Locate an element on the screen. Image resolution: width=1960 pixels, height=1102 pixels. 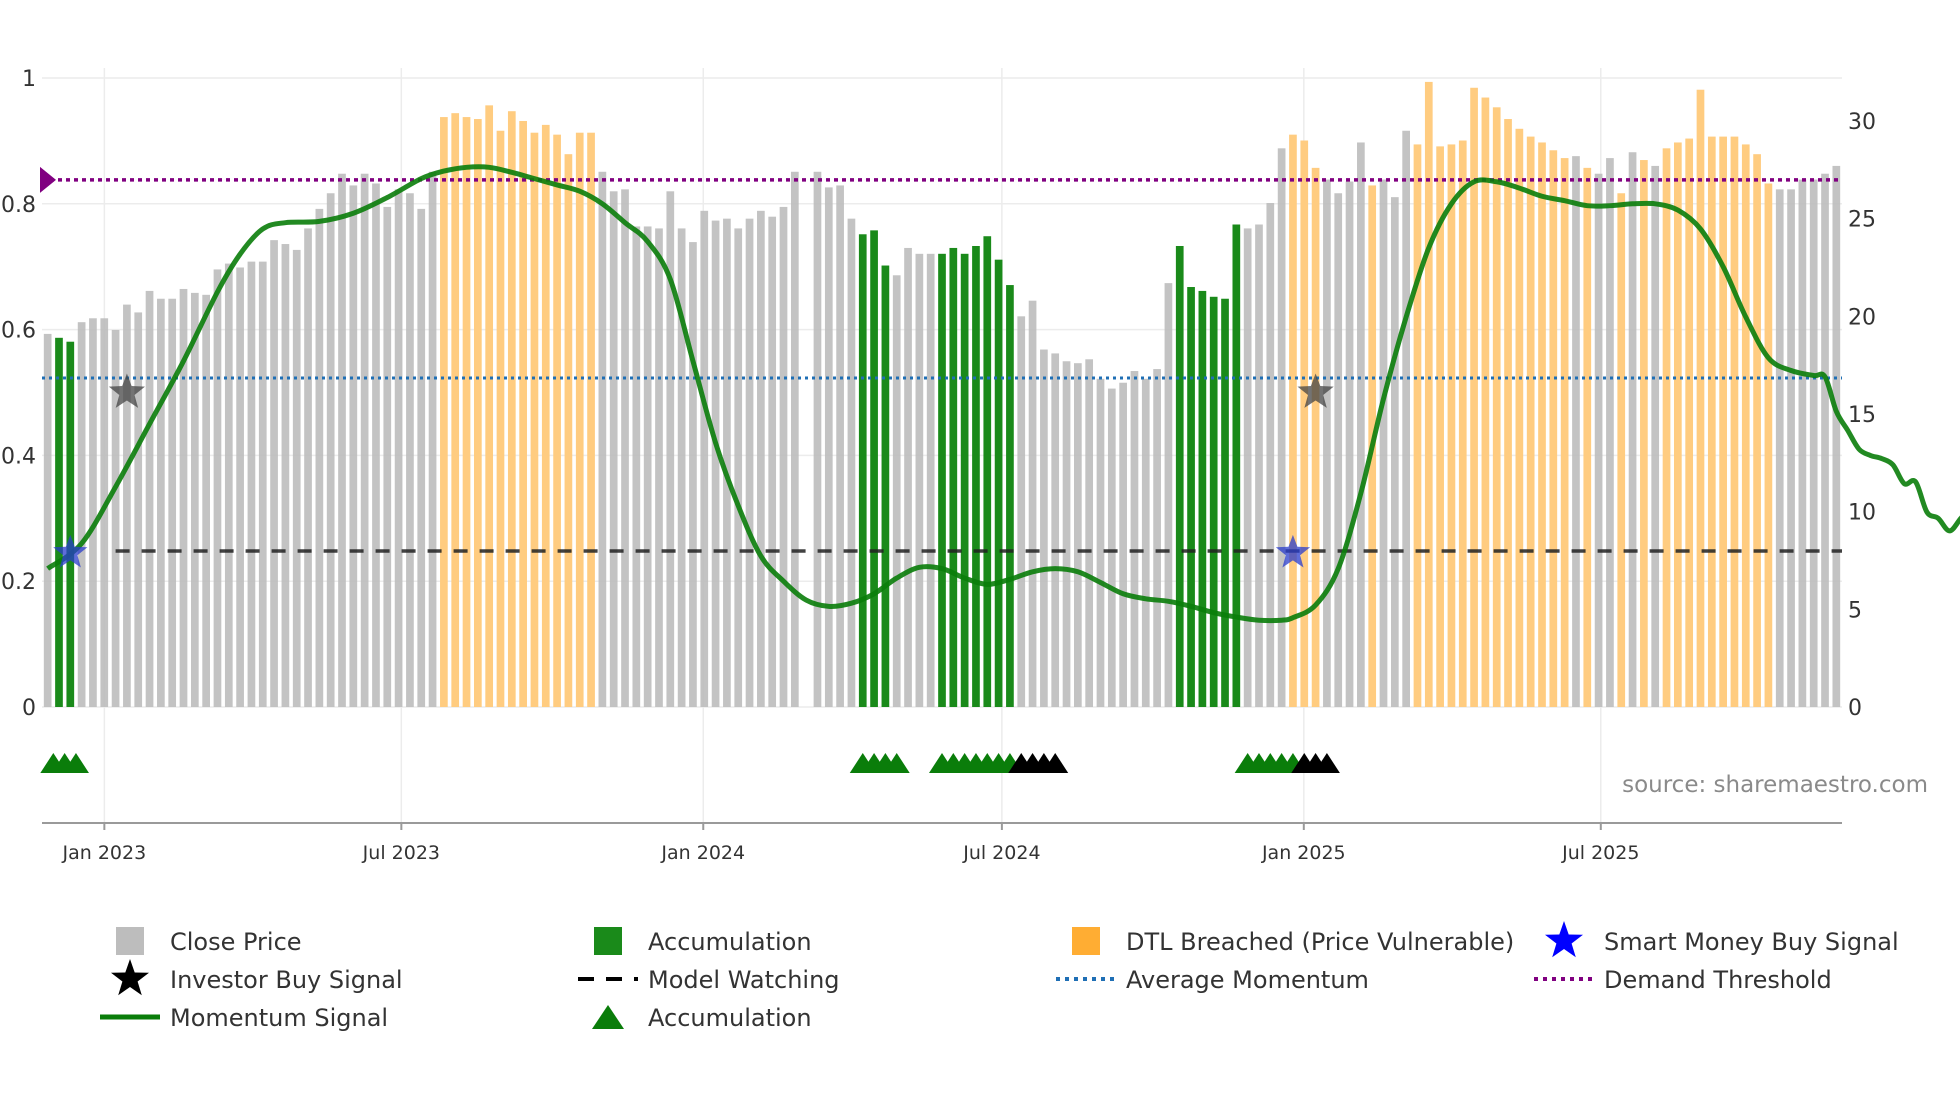
left-tick-label: 0.6 is located at coordinates (18, 331).